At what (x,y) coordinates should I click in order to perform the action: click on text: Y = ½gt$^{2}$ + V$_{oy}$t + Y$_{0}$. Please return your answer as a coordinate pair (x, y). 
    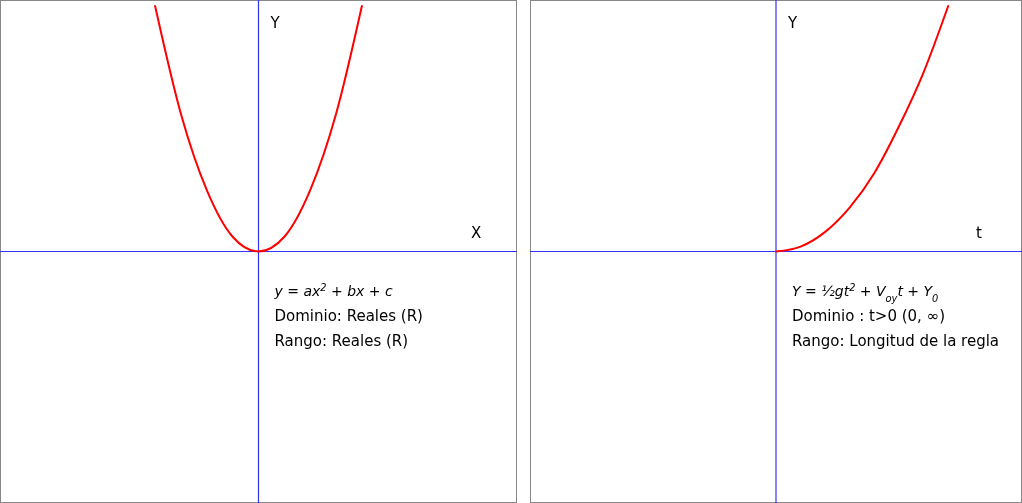
    Looking at the image, I should click on (865, 292).